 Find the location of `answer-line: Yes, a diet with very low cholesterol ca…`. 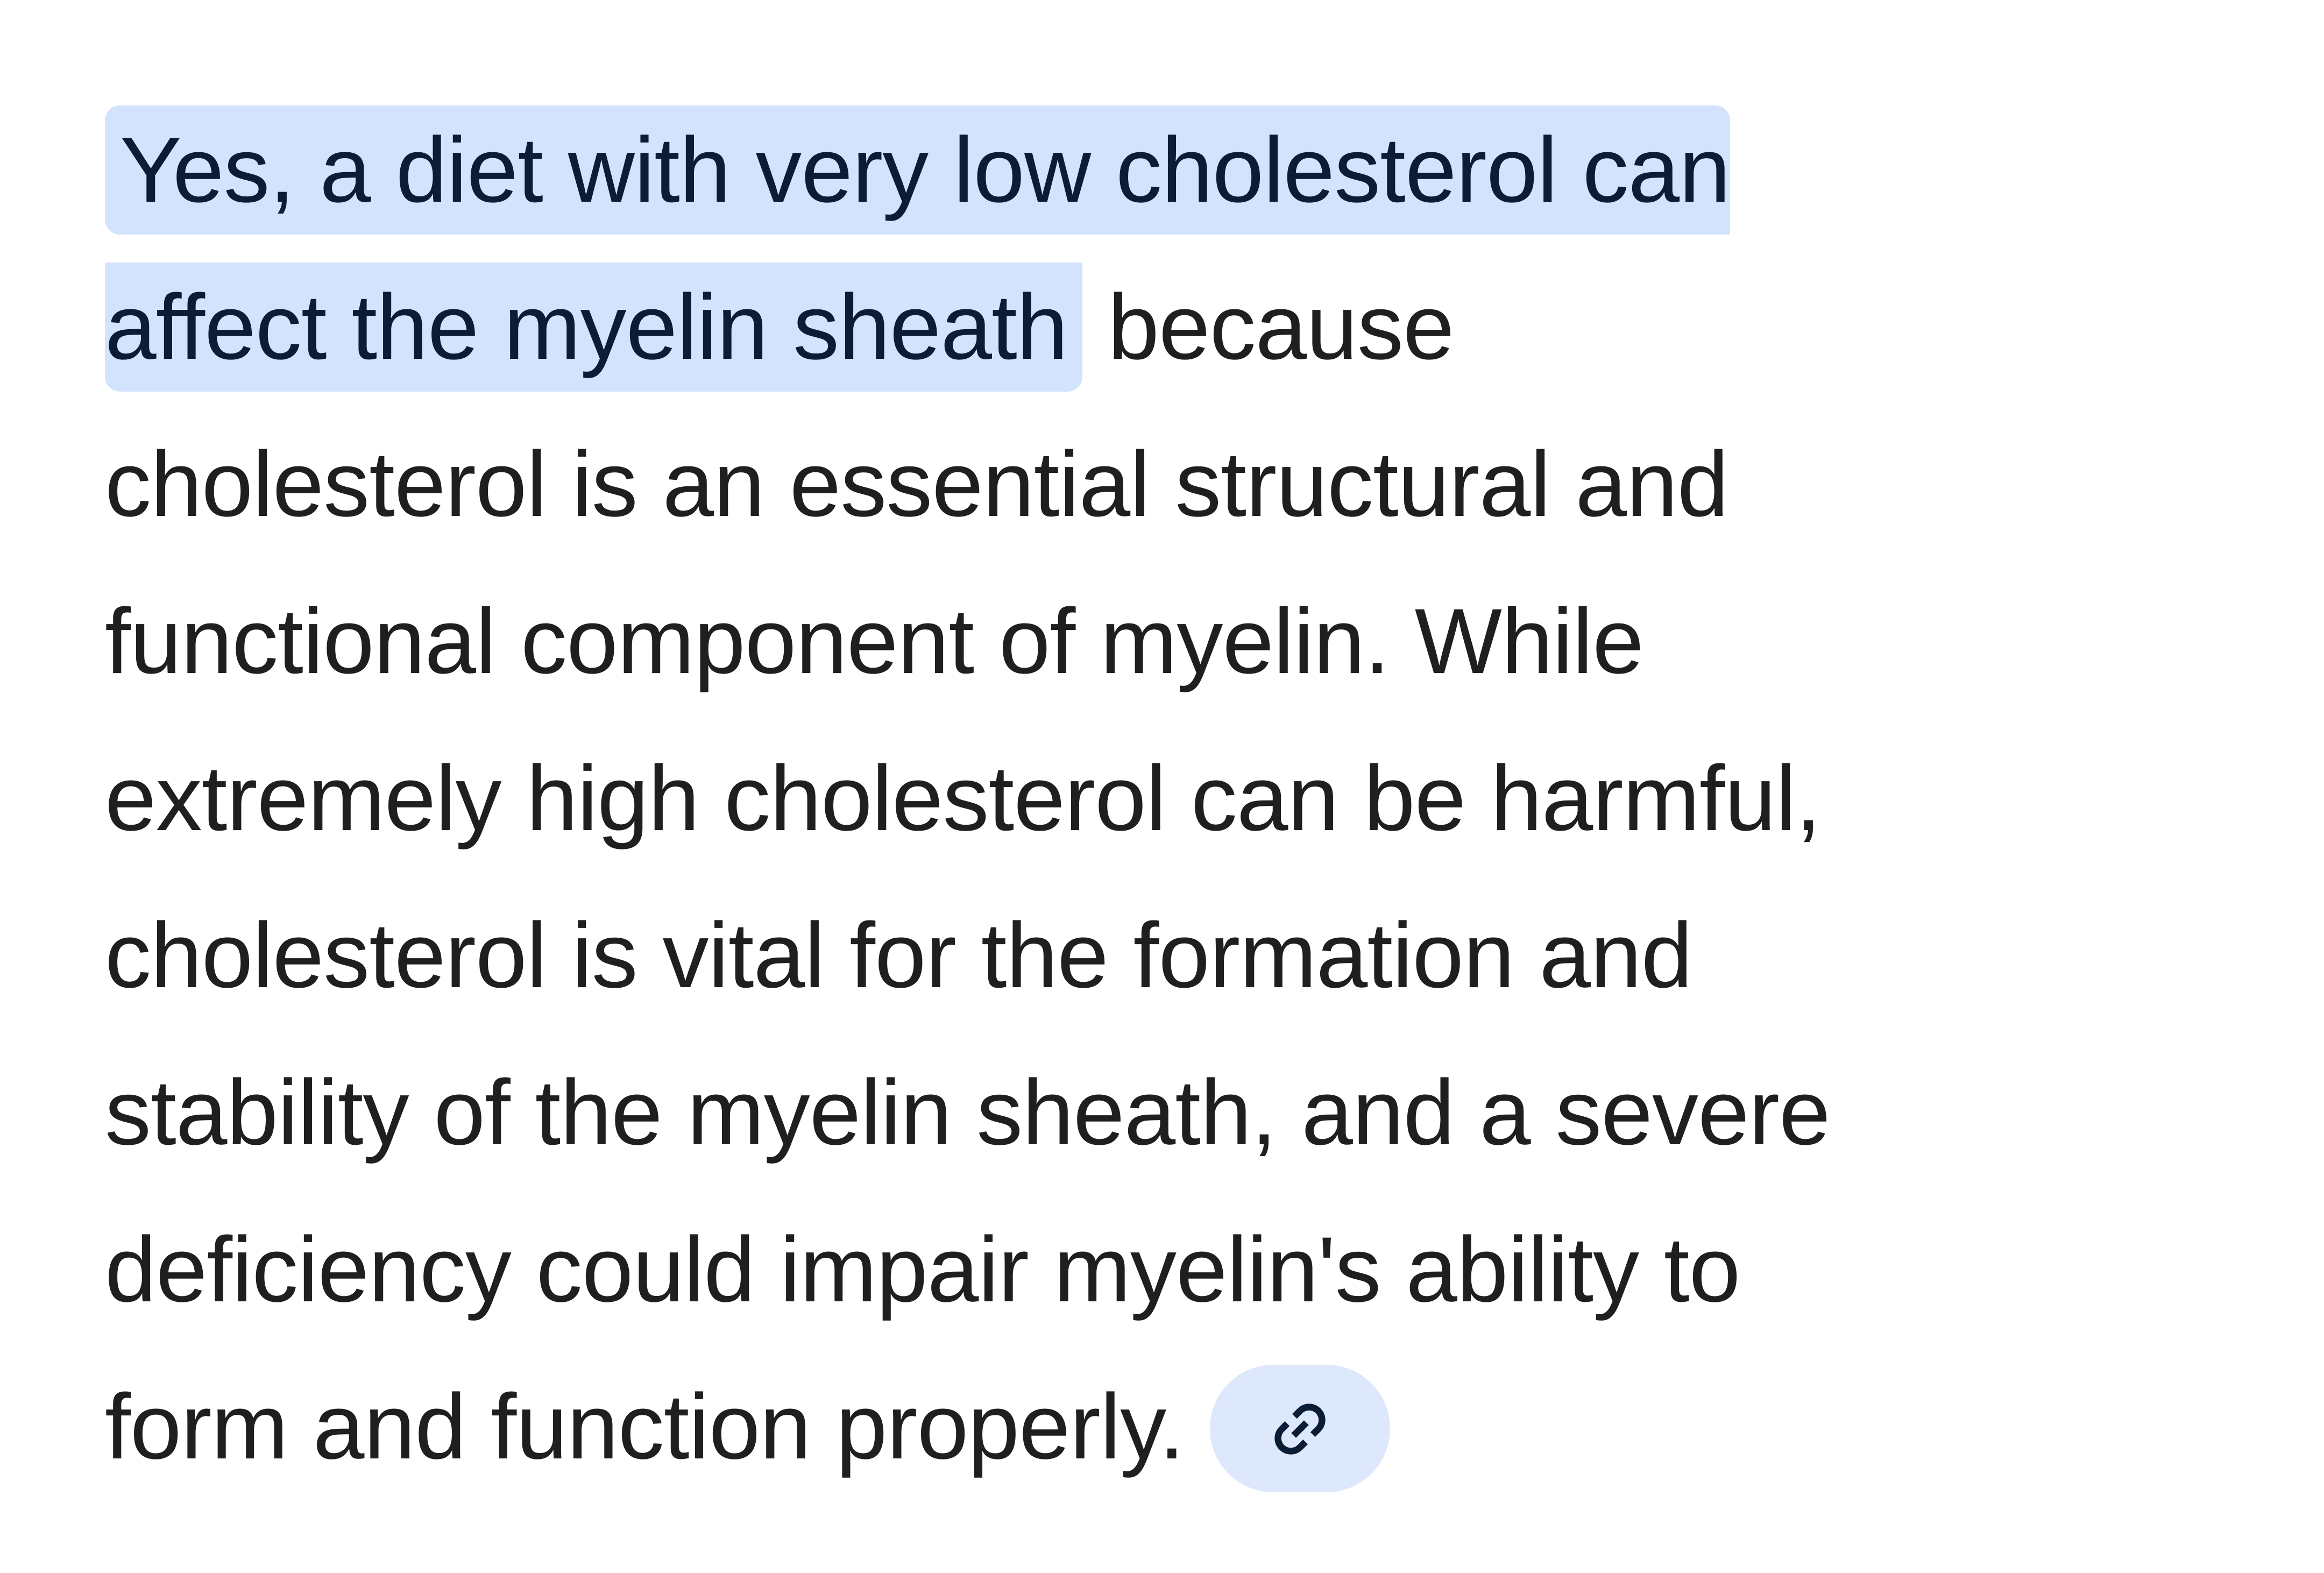

answer-line: Yes, a diet with very low cholesterol ca… is located at coordinates (967, 170).